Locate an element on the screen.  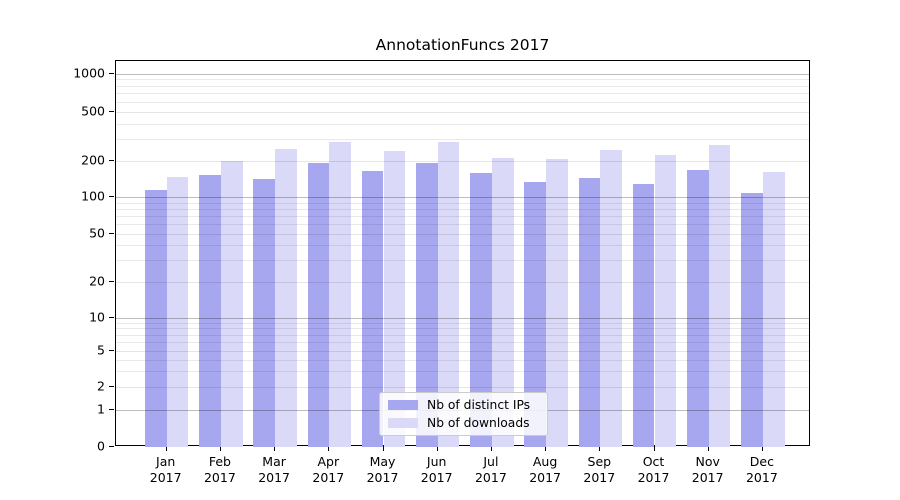
legend-item-distinct-ips: Nb of distinct IPs is located at coordinates (463, 405).